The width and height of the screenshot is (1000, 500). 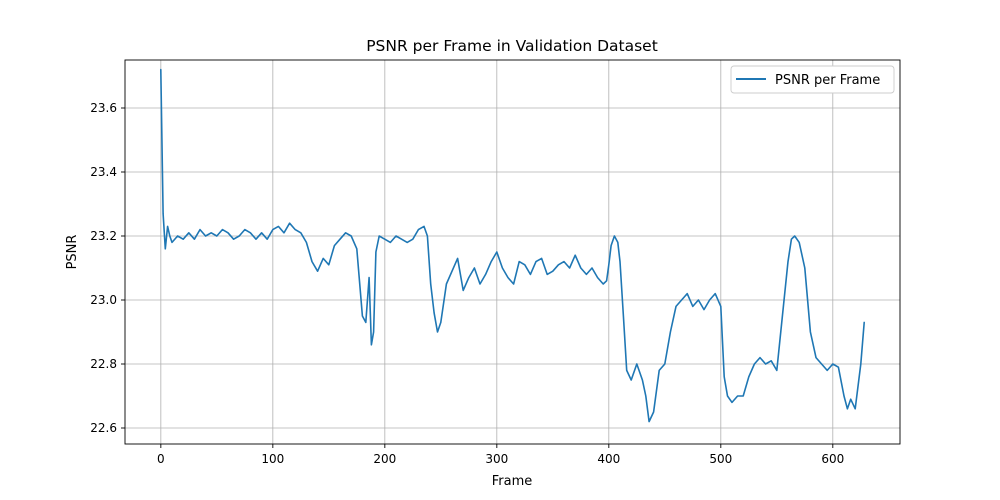 What do you see at coordinates (103, 300) in the screenshot?
I see `y-tick-label: 23.0` at bounding box center [103, 300].